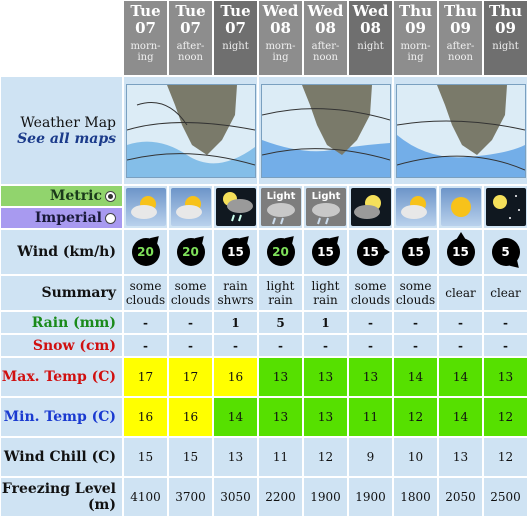 Image resolution: width=530 pixels, height=518 pixels. What do you see at coordinates (325, 457) in the screenshot?
I see `wind-chill-cell: 12` at bounding box center [325, 457].